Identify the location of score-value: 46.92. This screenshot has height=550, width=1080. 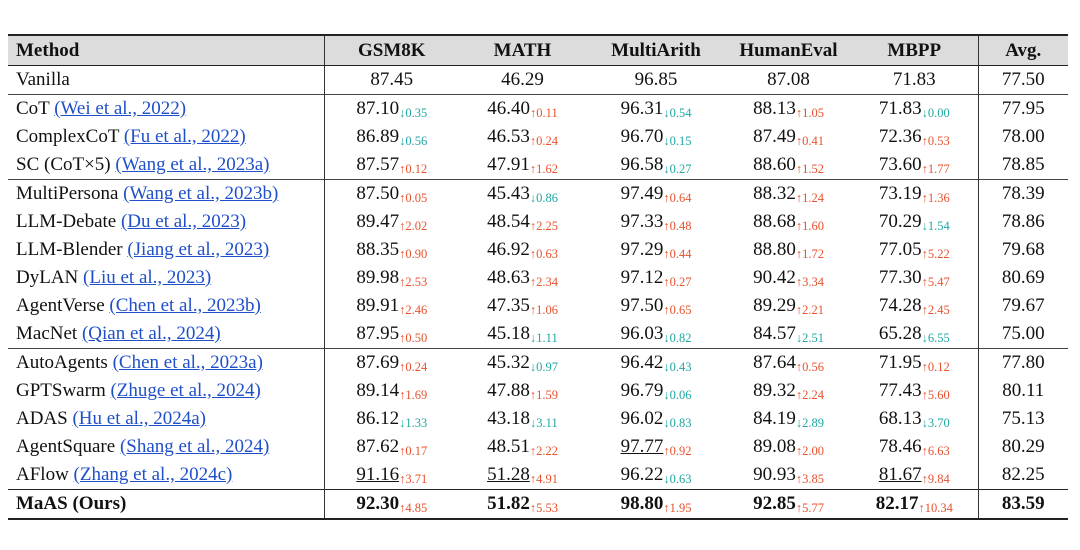
(508, 249).